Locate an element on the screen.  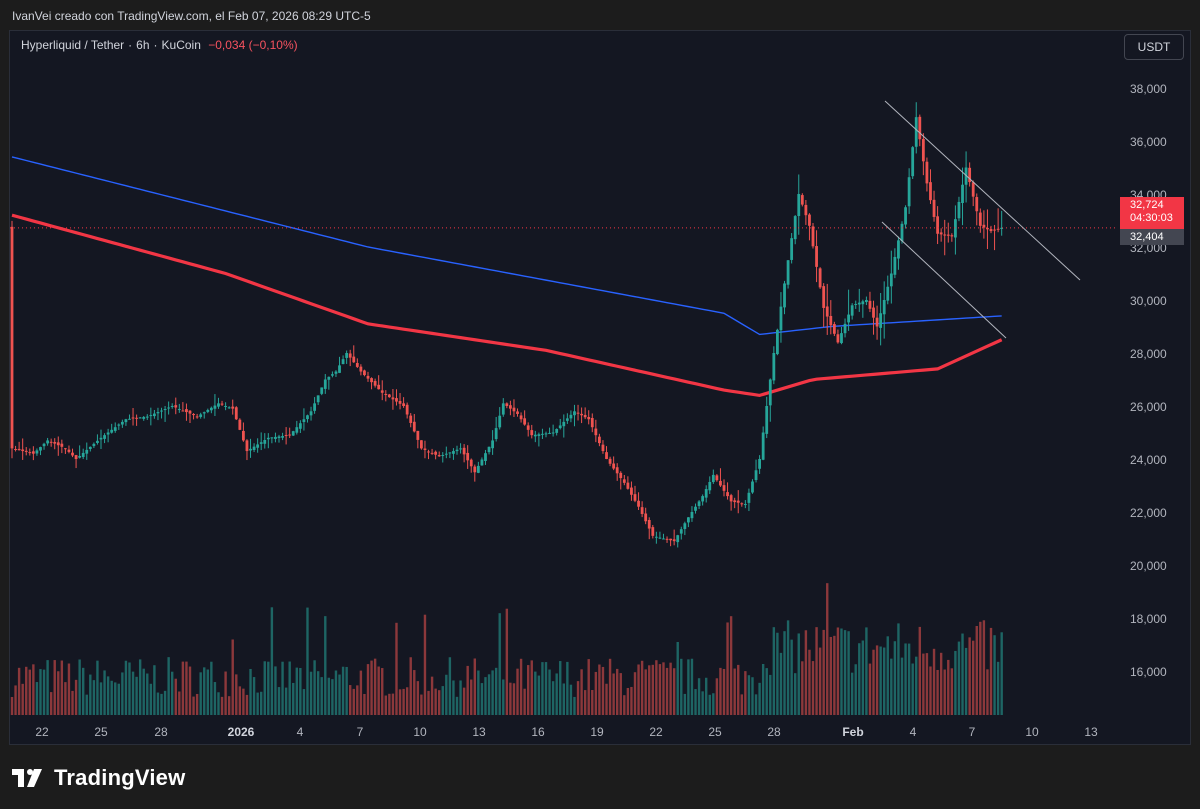
currency-button: USDT is located at coordinates (1154, 47).